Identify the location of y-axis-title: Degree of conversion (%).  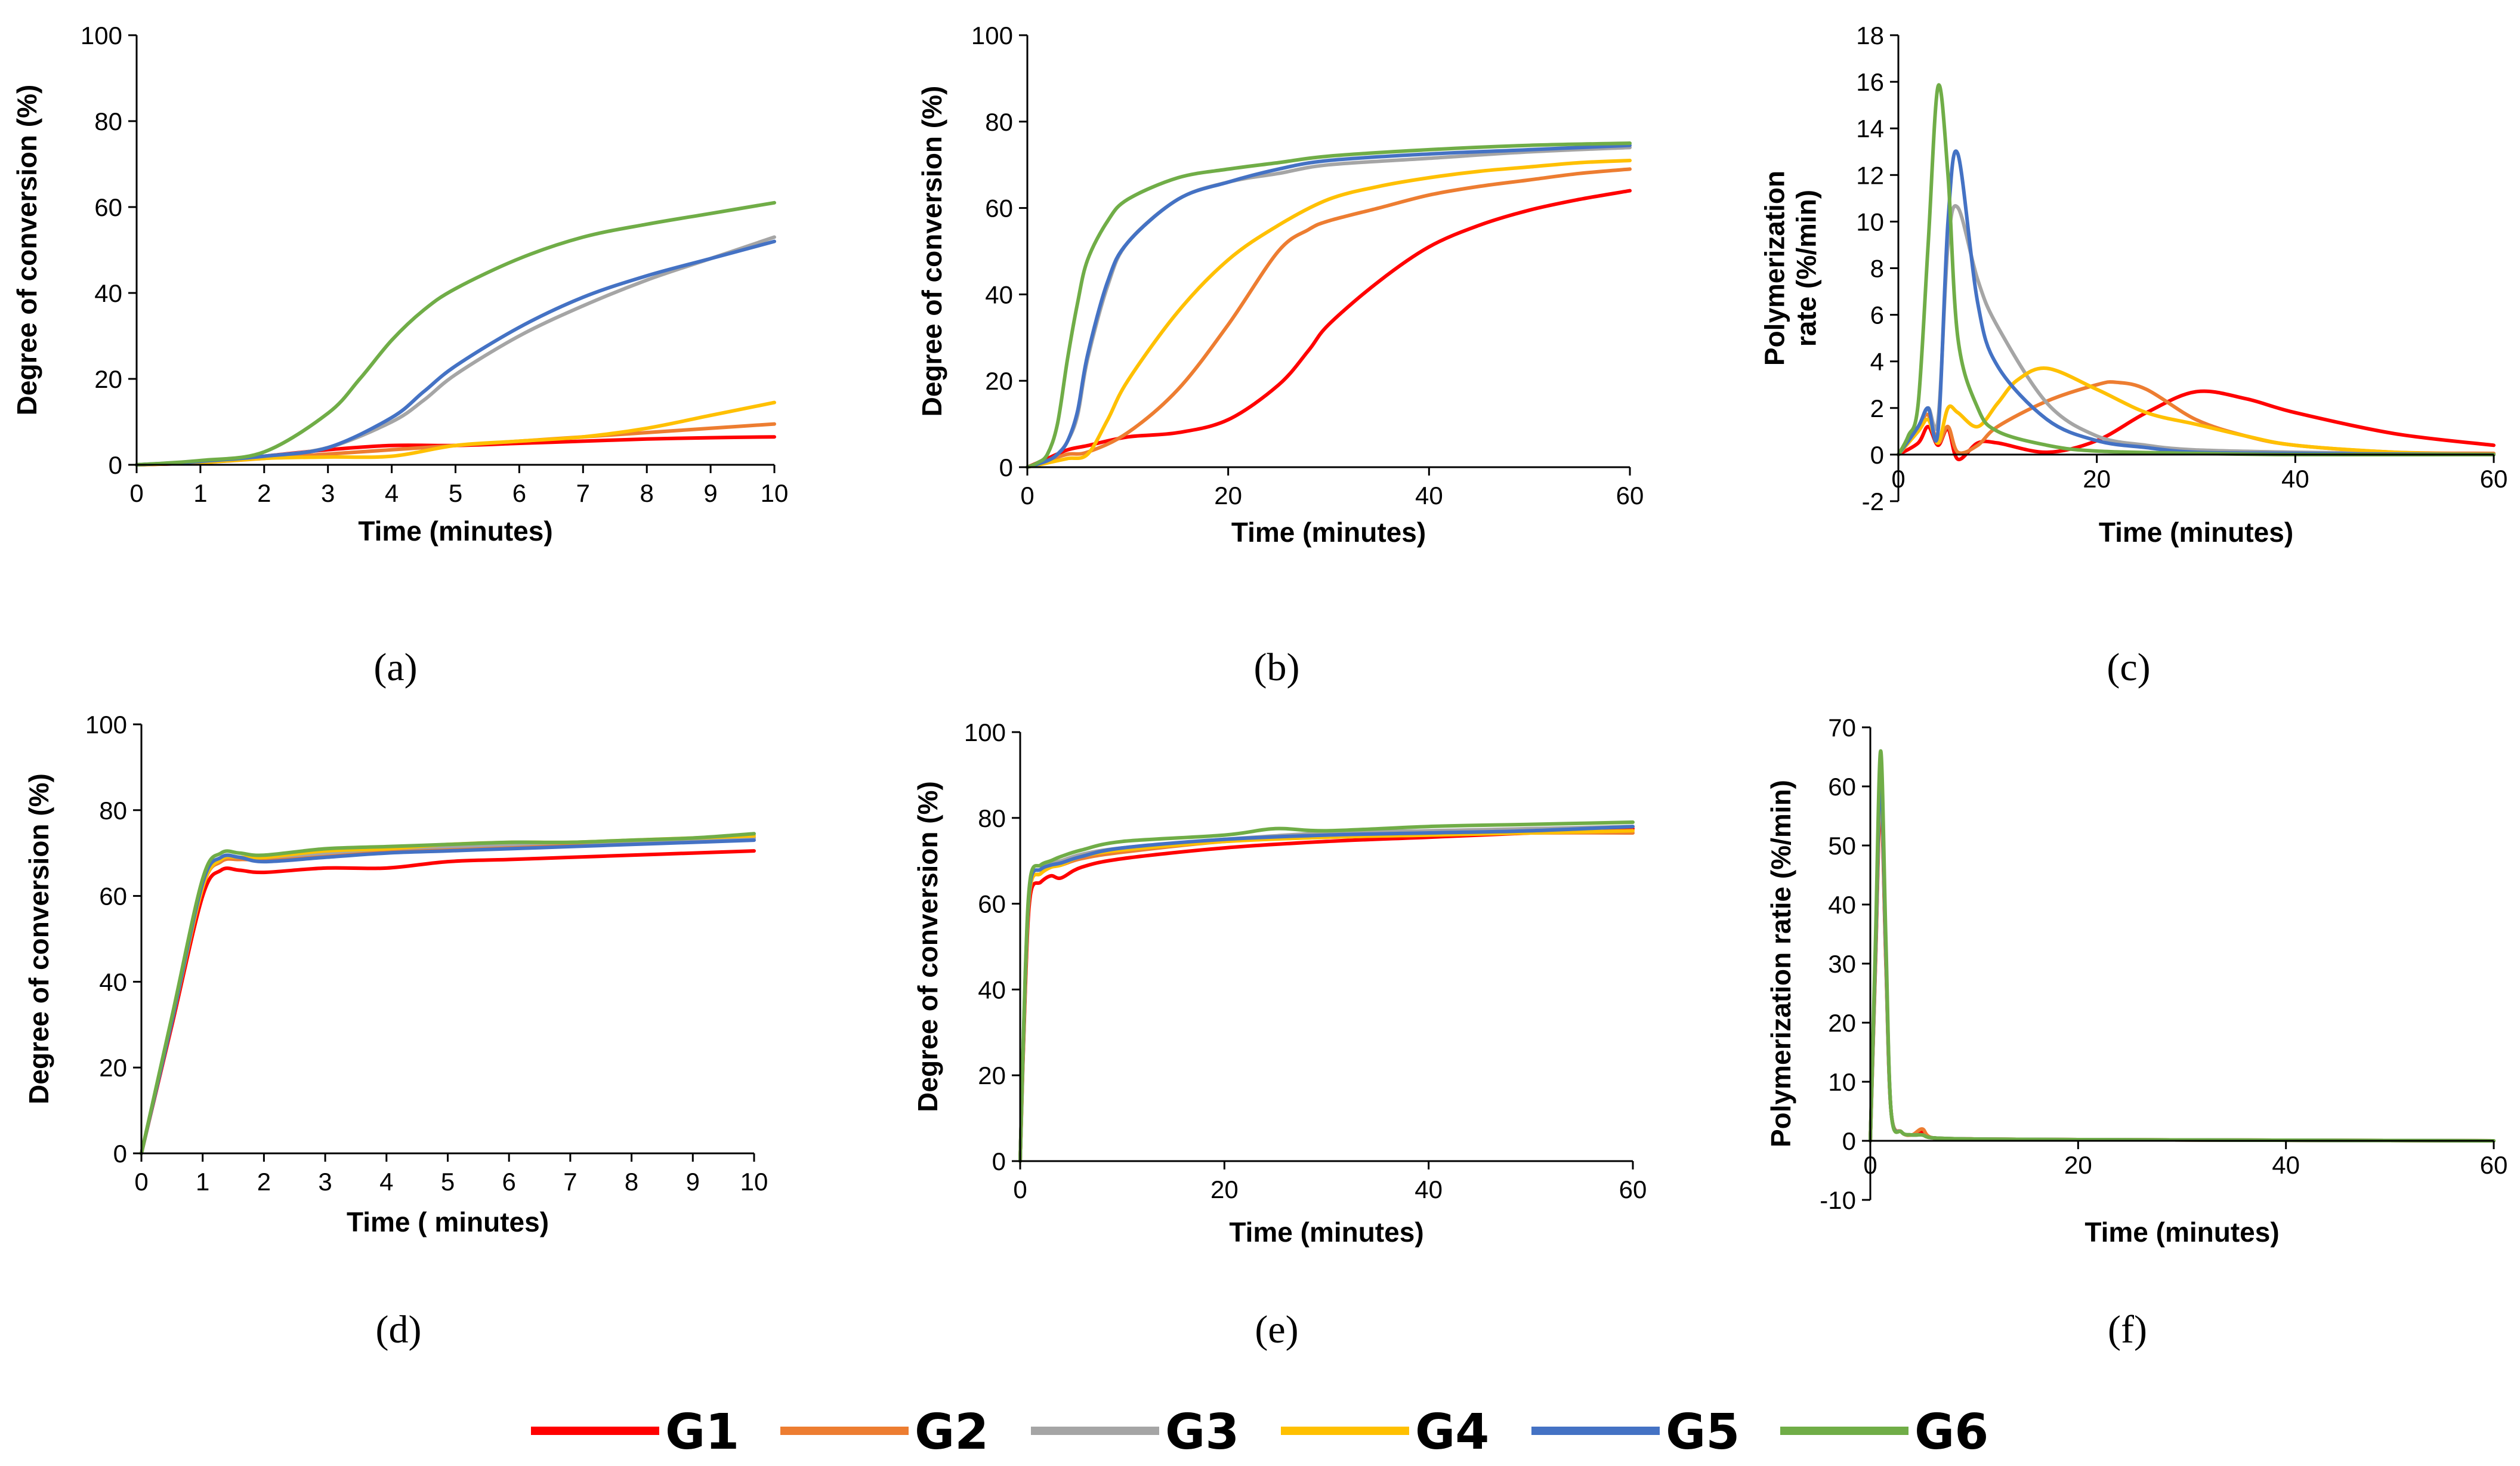
(931, 252).